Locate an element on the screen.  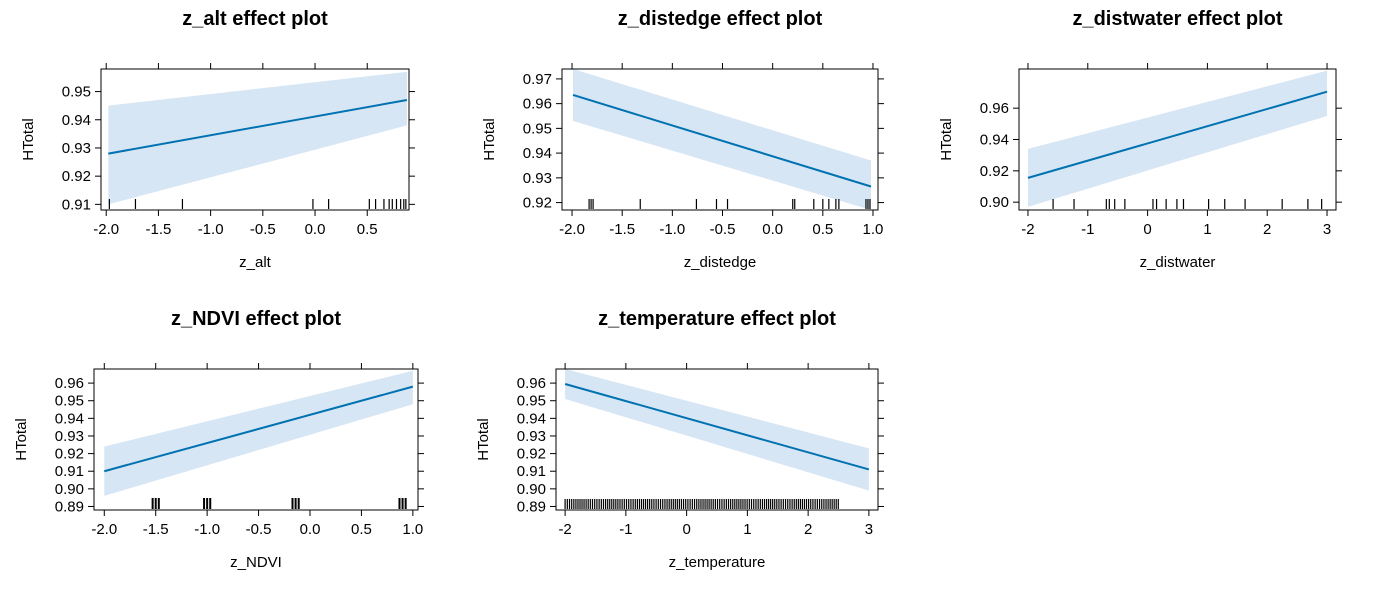
panel-title: z_NDVI effect plot is located at coordinates (256, 319).